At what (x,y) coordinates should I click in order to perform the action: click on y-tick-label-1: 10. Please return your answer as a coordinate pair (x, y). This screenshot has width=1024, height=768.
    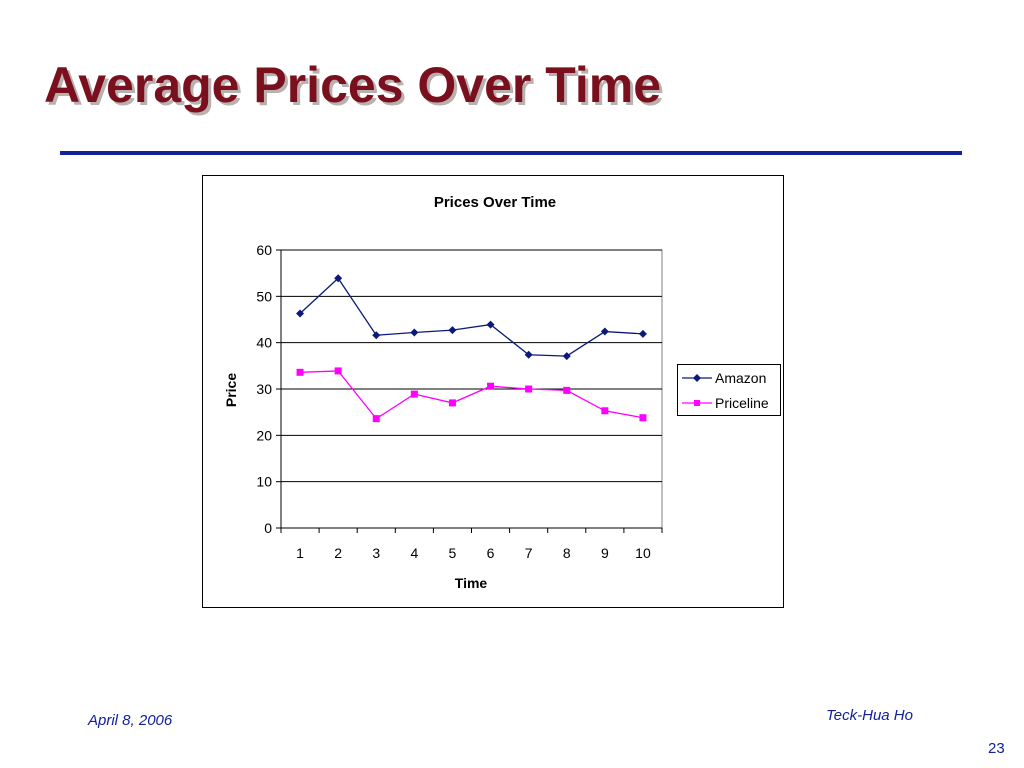
    Looking at the image, I should click on (264, 482).